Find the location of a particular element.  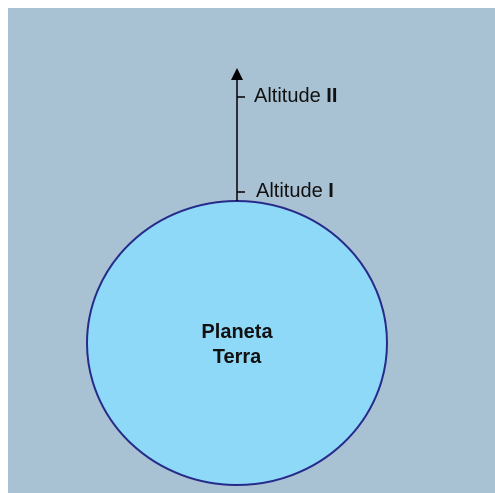

planet-label: Terra is located at coordinates (237, 357).